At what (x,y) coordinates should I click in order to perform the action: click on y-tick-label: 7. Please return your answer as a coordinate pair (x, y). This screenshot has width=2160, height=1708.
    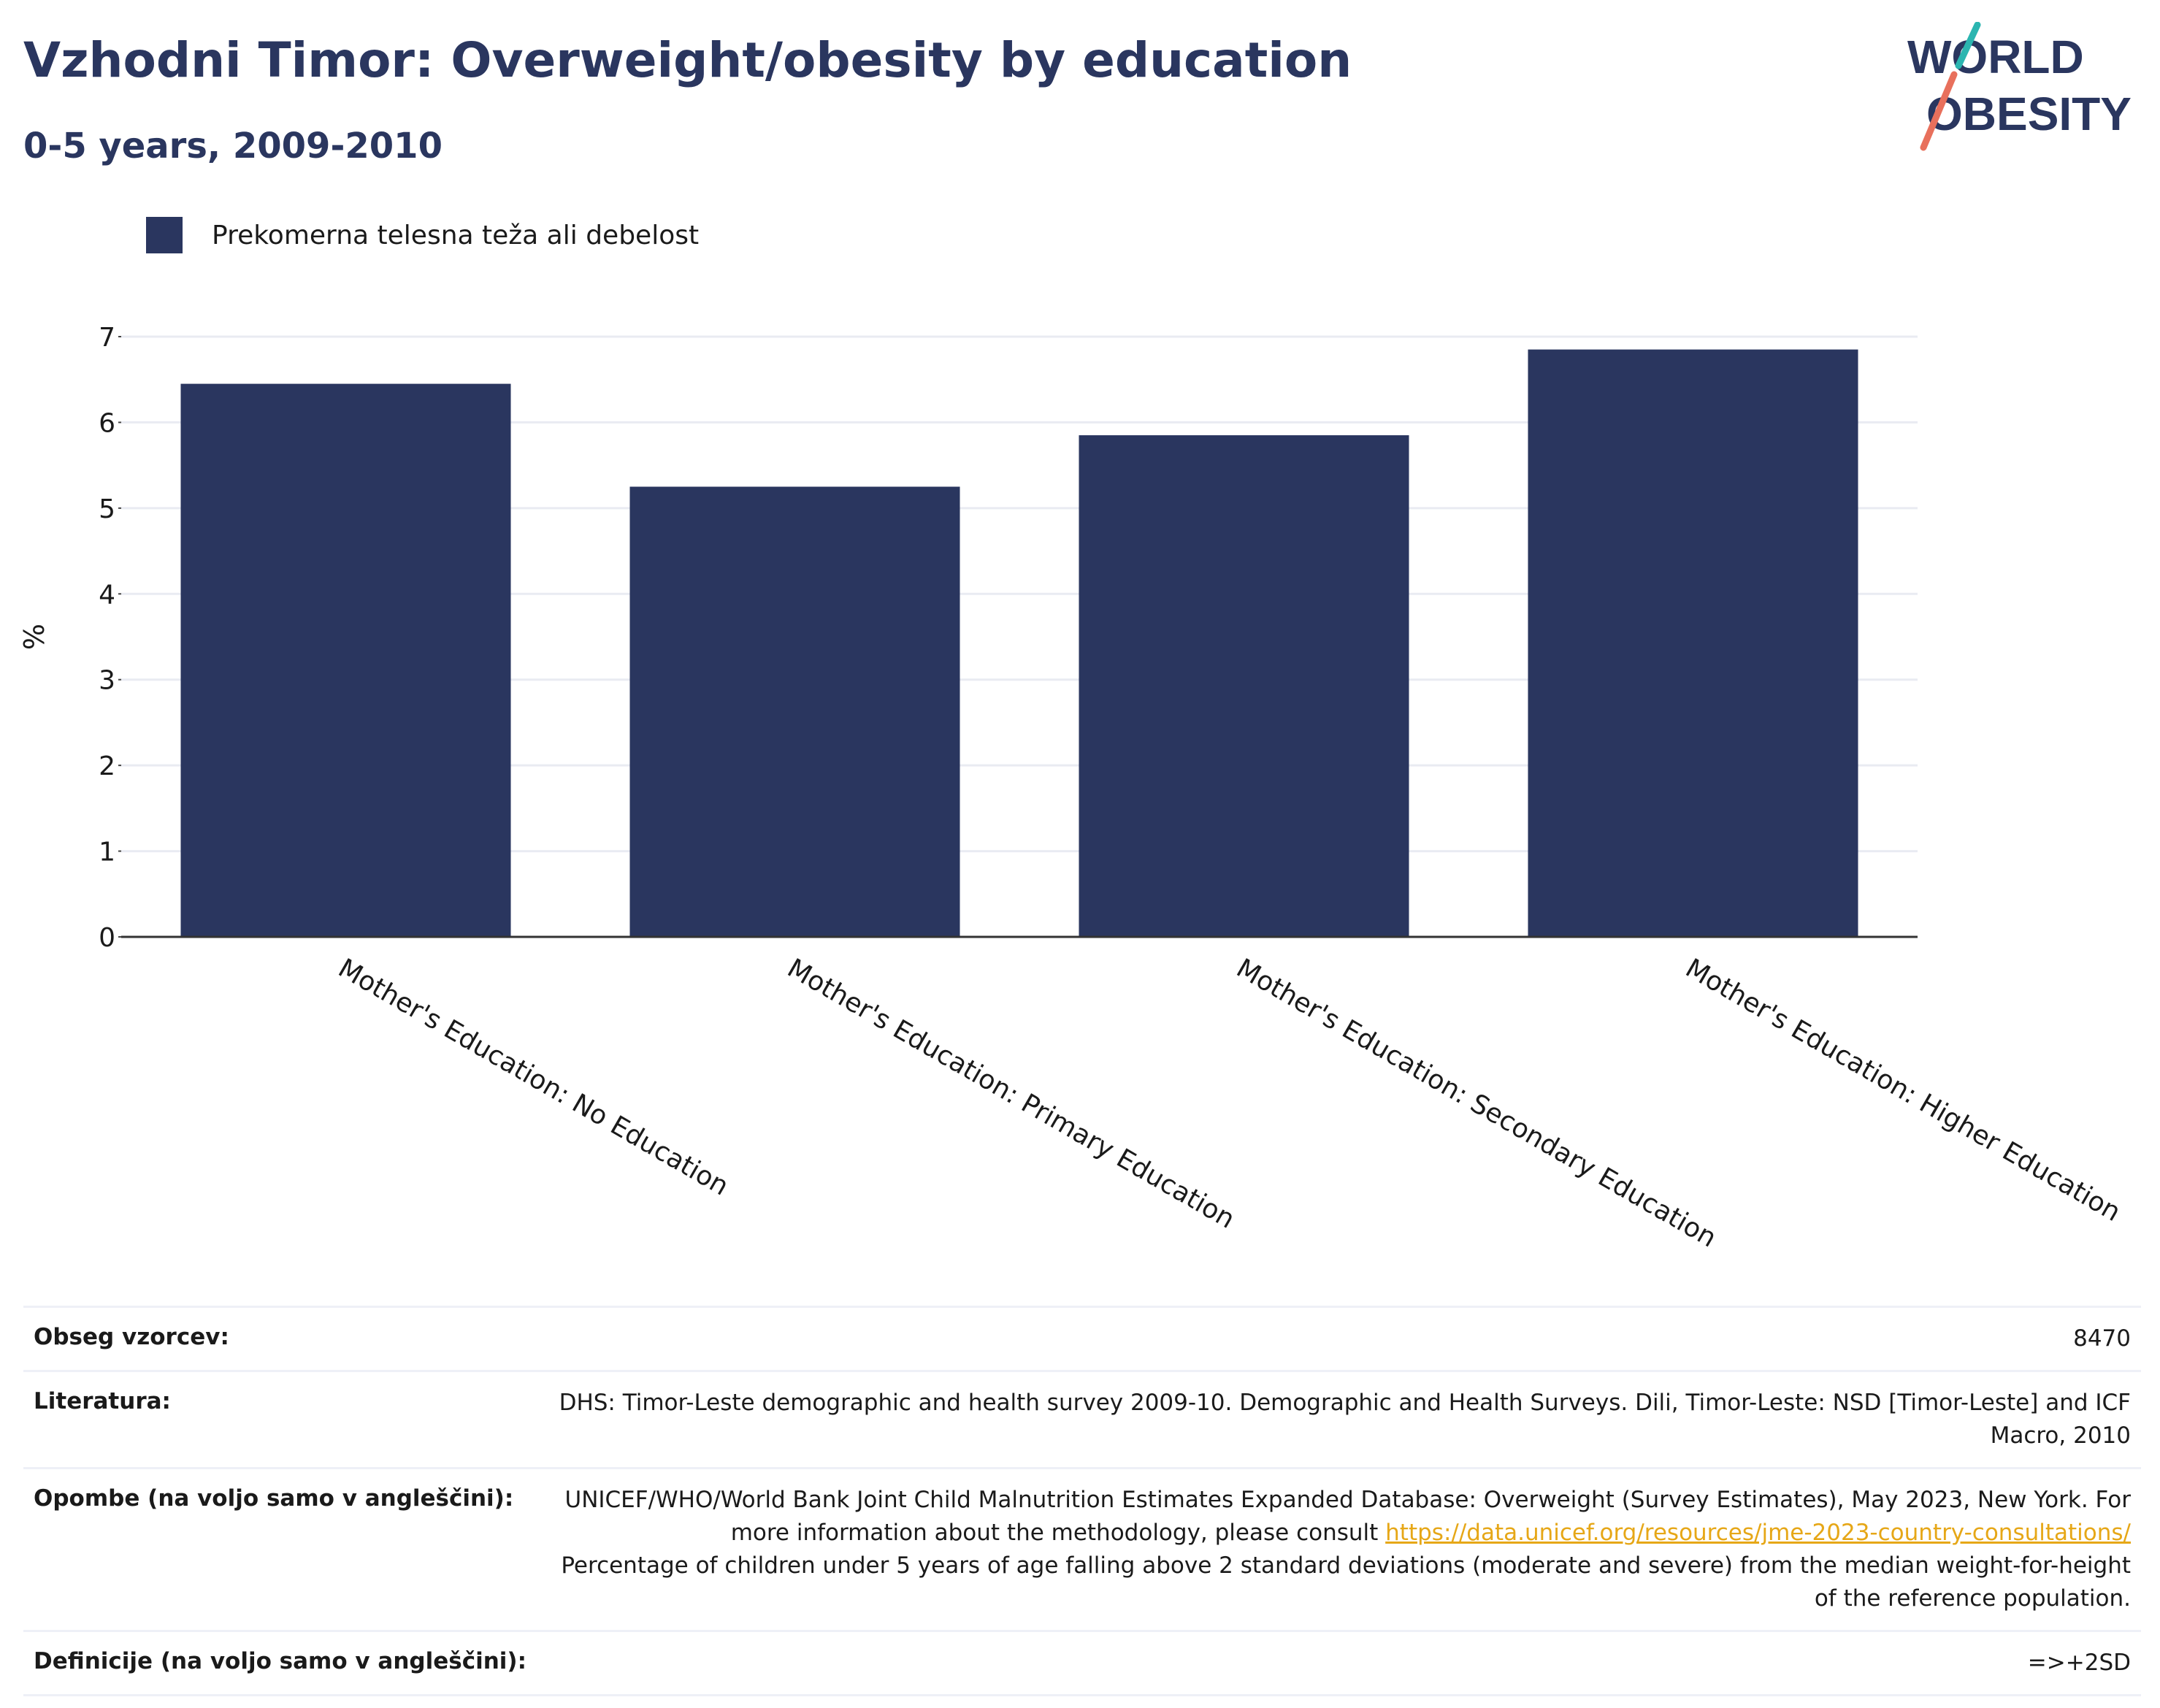
    Looking at the image, I should click on (107, 338).